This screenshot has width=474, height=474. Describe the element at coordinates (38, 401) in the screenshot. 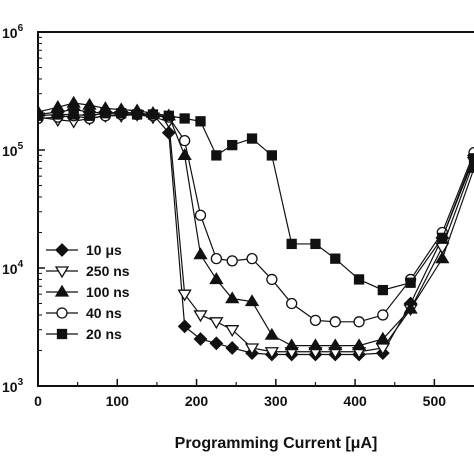

I see `x-tick-label: 0` at that location.